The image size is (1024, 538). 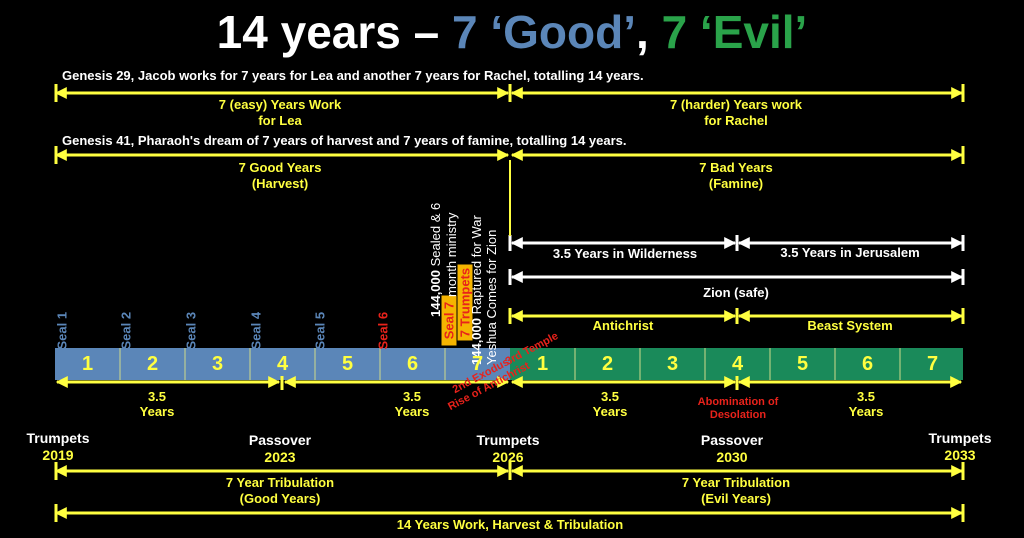 I want to click on rachel-label: 7 (harder) Years work for Rachel, so click(x=736, y=113).